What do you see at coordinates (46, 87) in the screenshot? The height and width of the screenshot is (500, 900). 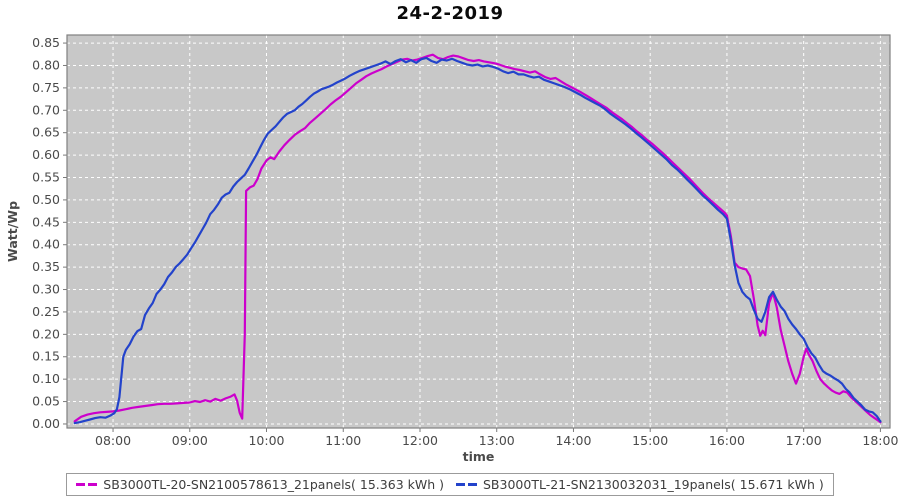 I see `y-tick-label: 0.75` at bounding box center [46, 87].